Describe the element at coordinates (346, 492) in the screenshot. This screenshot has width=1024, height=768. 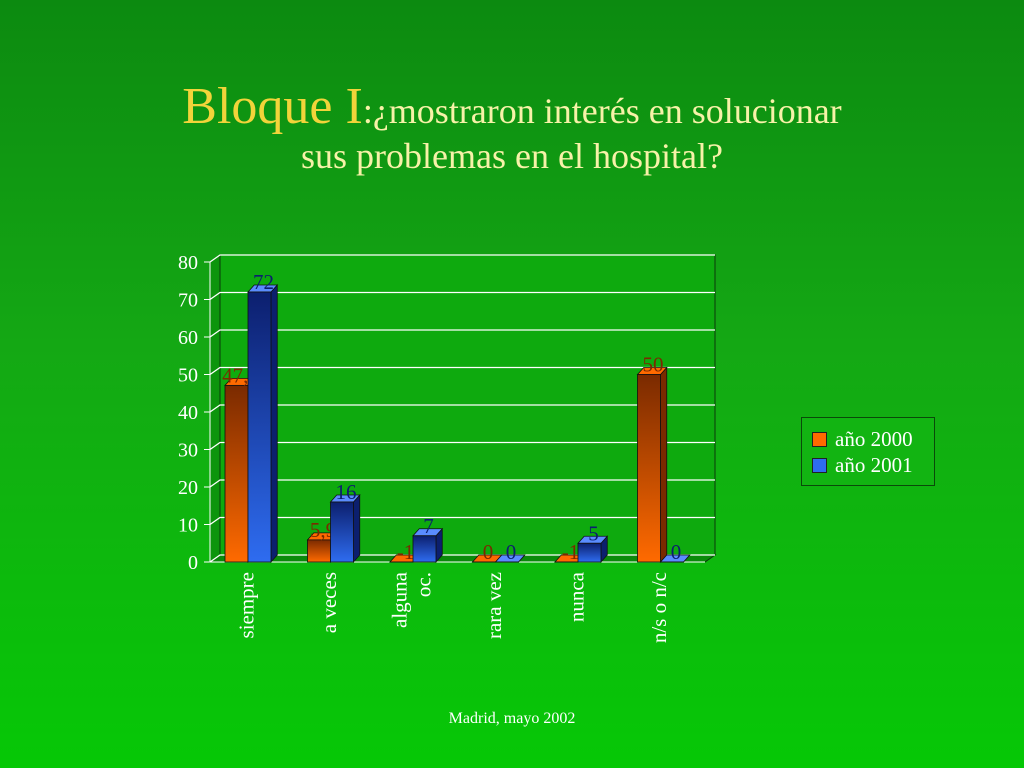
I see `data-label-a-veces-a-o-2001: 16` at that location.